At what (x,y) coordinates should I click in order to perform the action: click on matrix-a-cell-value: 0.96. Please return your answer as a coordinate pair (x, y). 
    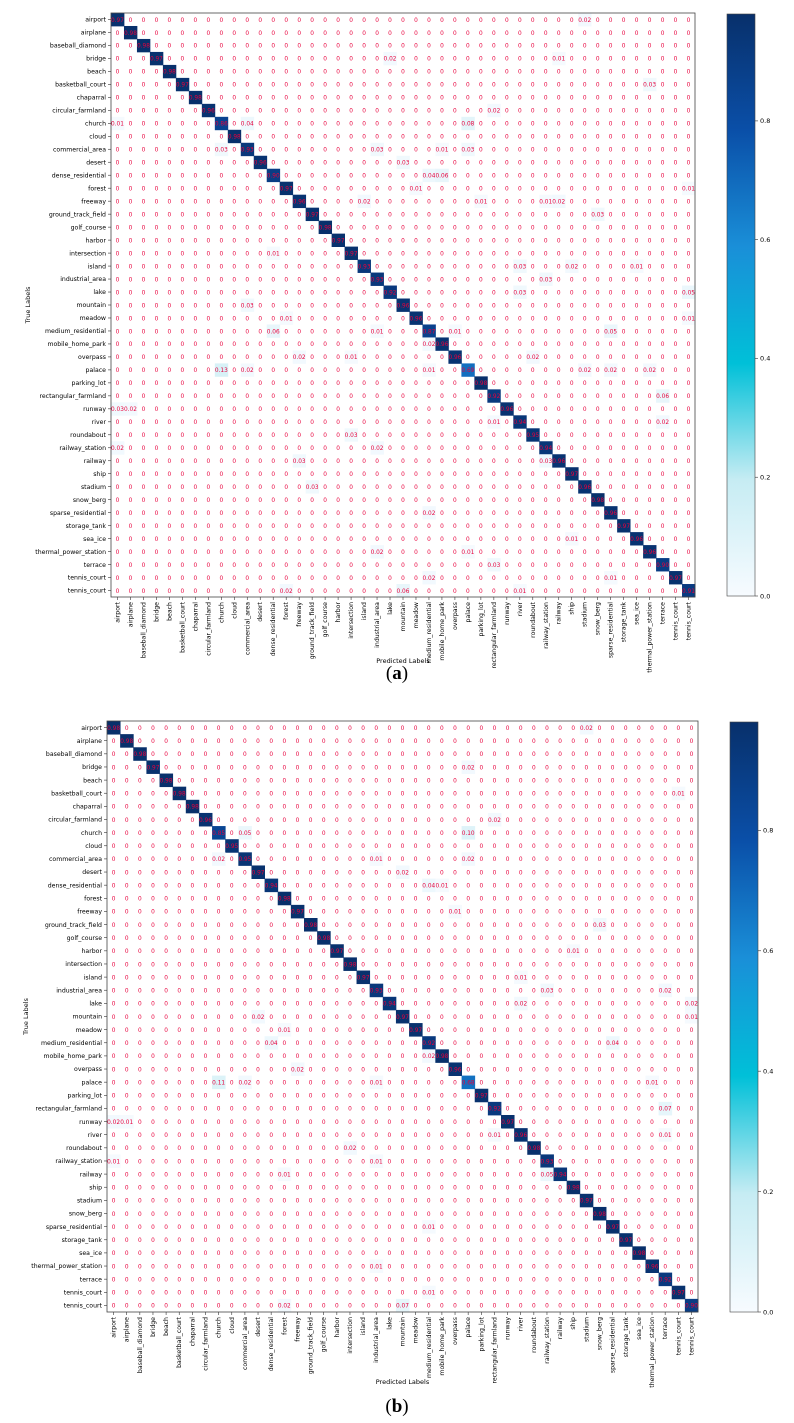
    Looking at the image, I should click on (403, 306).